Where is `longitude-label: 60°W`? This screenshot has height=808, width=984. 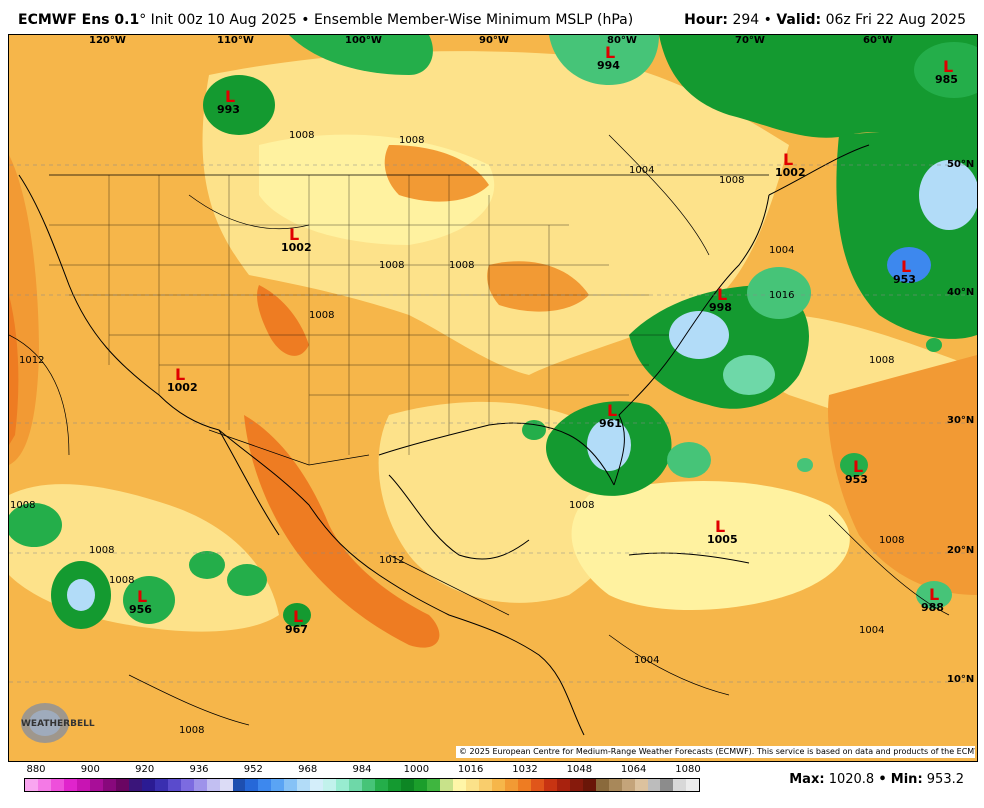
longitude-label: 60°W is located at coordinates (878, 40).